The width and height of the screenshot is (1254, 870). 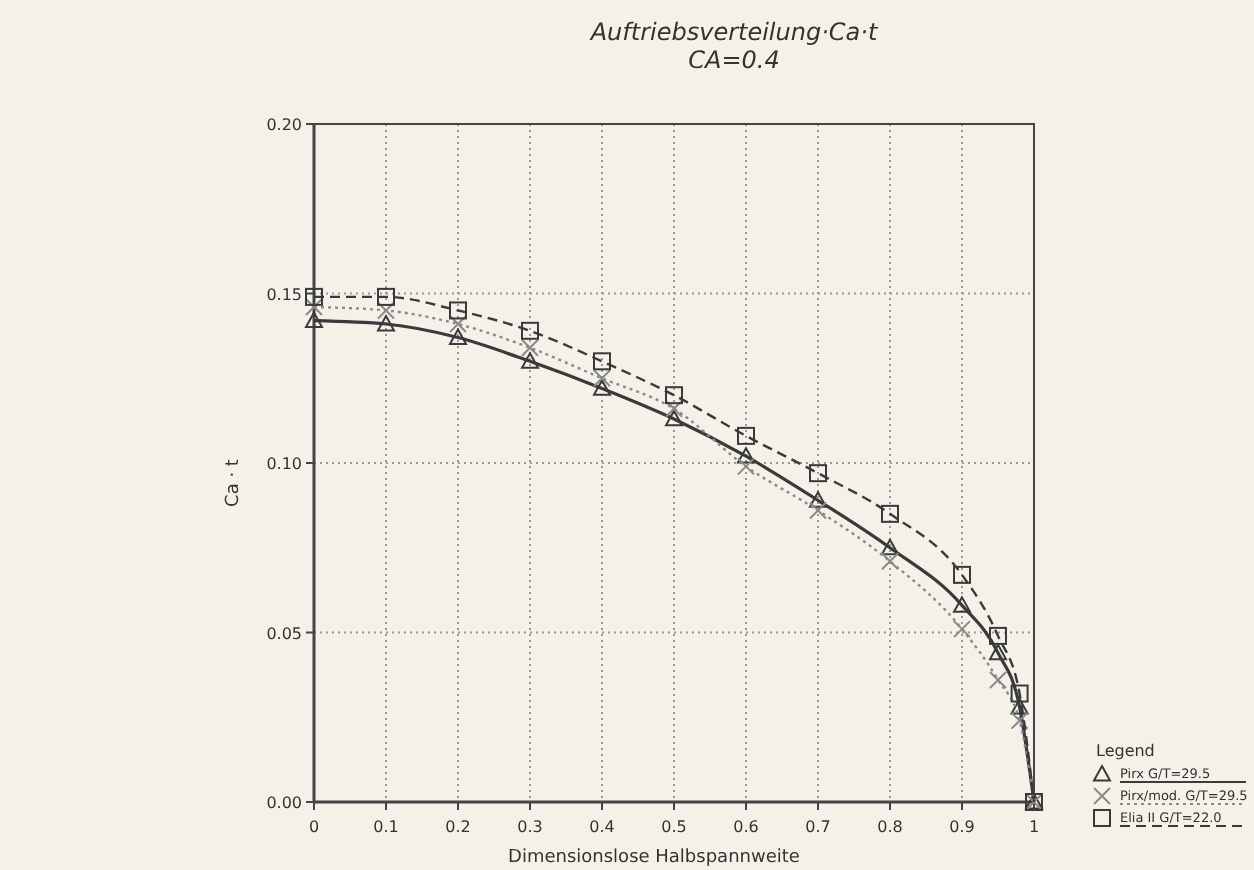 I want to click on x-tick-label: 0.2, so click(x=458, y=827).